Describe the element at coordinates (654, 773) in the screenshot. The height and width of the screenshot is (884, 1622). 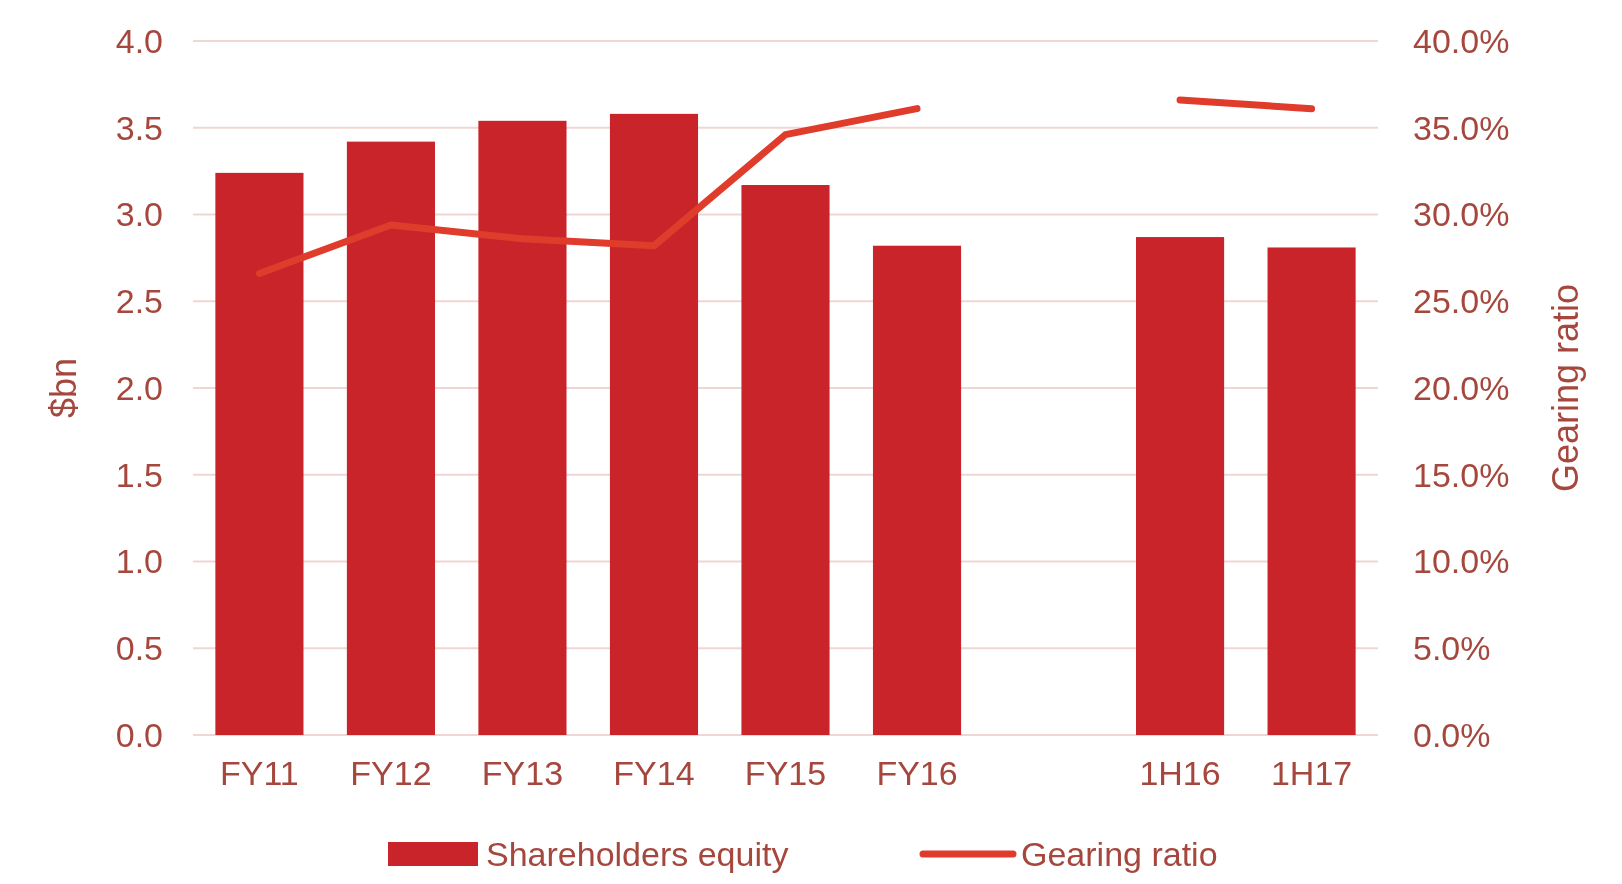
I see `x-tick-label: FY14` at that location.